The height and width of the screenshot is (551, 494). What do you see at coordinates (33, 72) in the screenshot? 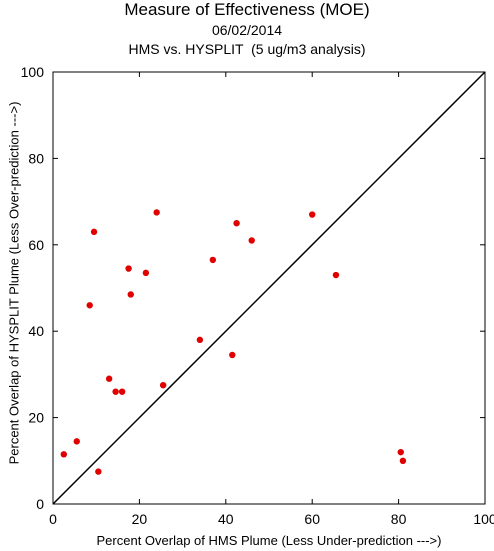
I see `y-tick-label: 100` at bounding box center [33, 72].